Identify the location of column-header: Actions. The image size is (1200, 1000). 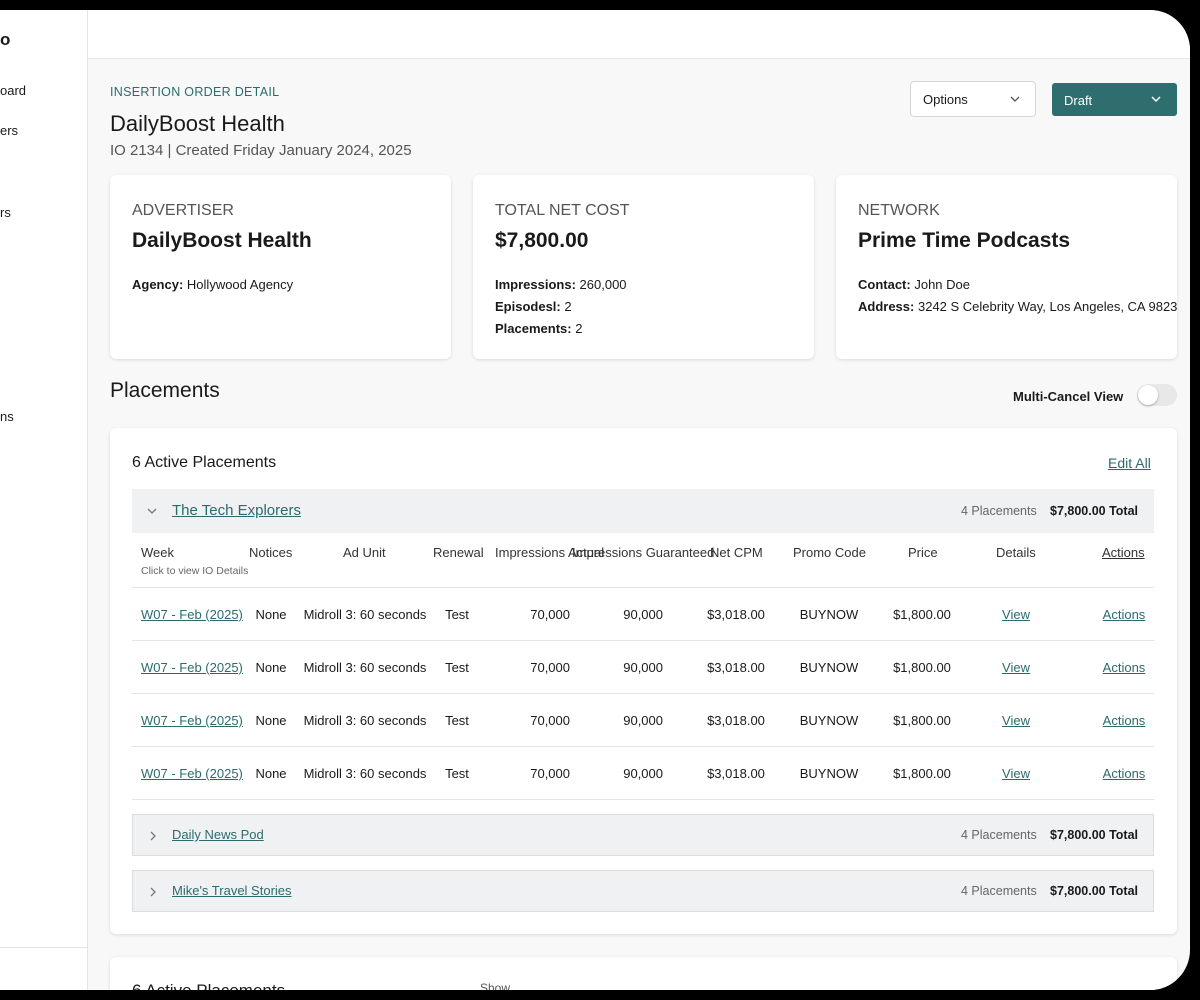
(1123, 552).